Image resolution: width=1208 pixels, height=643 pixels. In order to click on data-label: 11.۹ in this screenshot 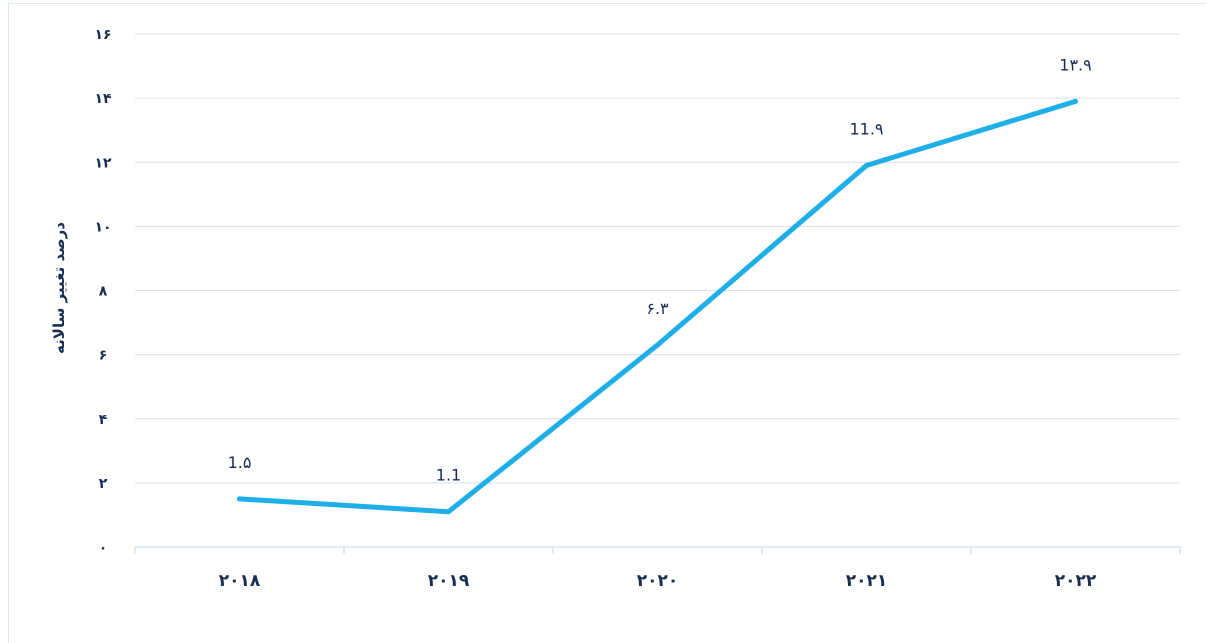, I will do `click(866, 128)`.